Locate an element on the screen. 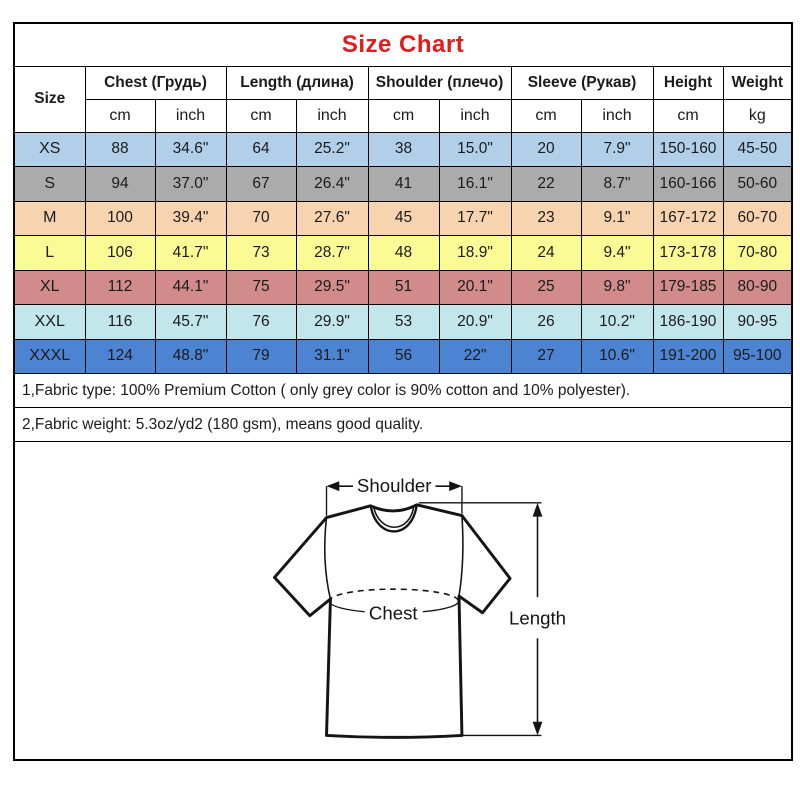 This screenshot has height=800, width=800. cell: 10.6" is located at coordinates (617, 356).